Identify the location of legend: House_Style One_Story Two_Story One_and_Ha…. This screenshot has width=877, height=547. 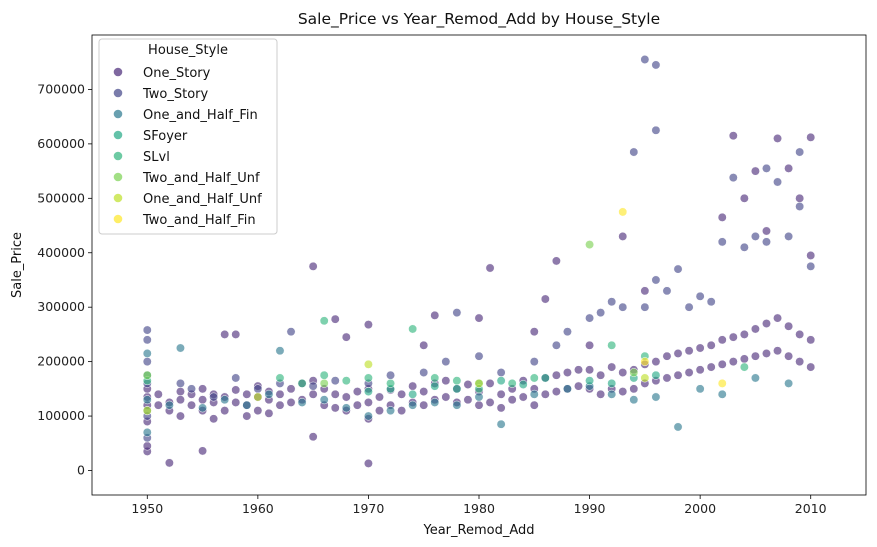
(188, 136).